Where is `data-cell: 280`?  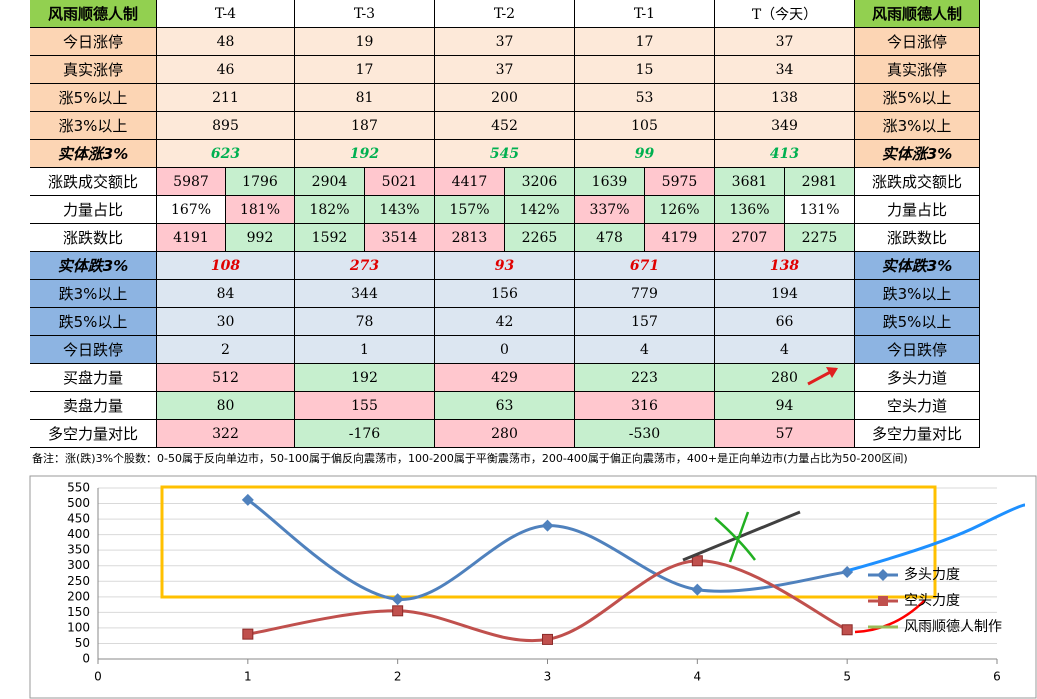
data-cell: 280 is located at coordinates (505, 434).